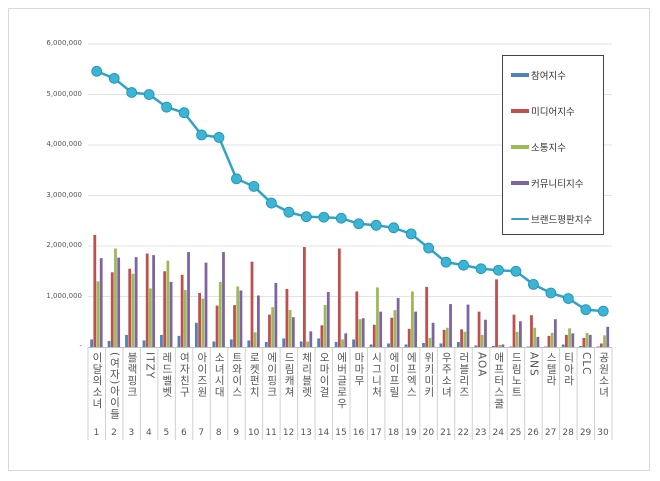 The image size is (660, 481). What do you see at coordinates (130, 307) in the screenshot?
I see `bar-미디어지수-3` at bounding box center [130, 307].